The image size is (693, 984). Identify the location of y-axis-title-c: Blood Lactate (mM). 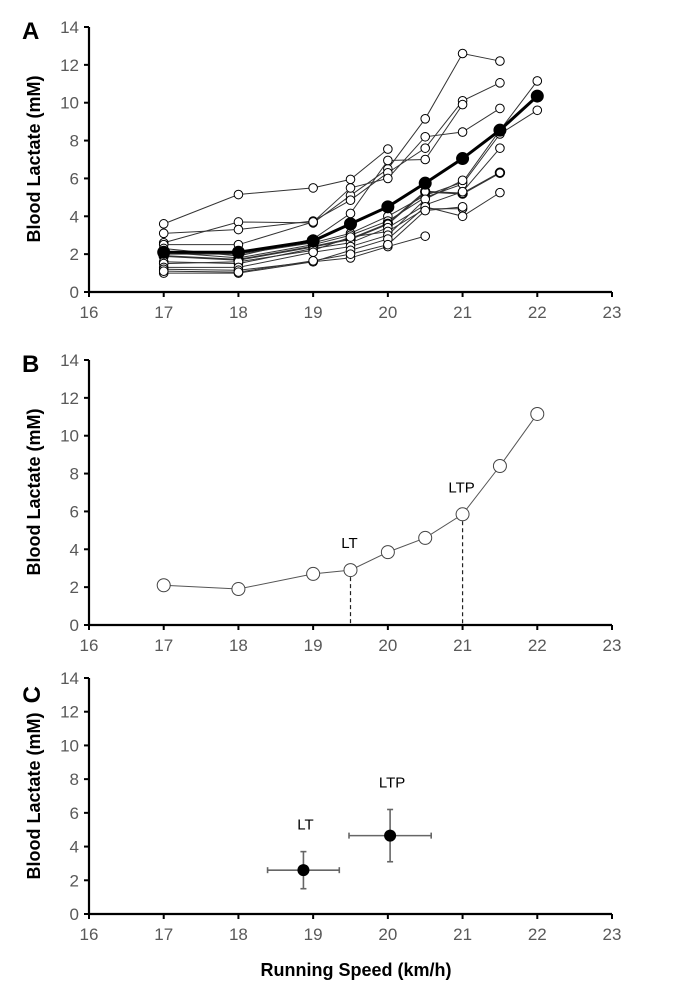
(34, 795).